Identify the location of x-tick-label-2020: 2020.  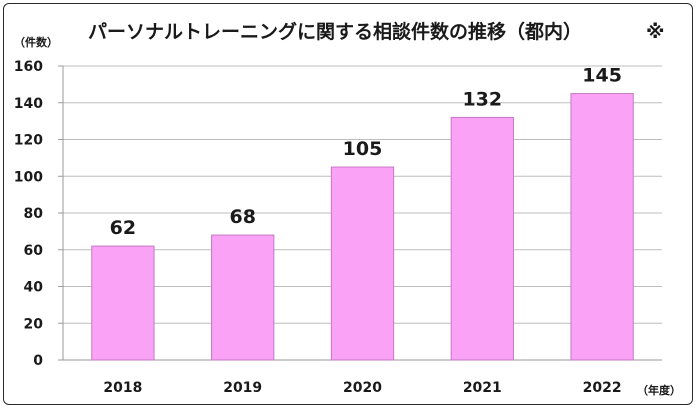
(362, 388).